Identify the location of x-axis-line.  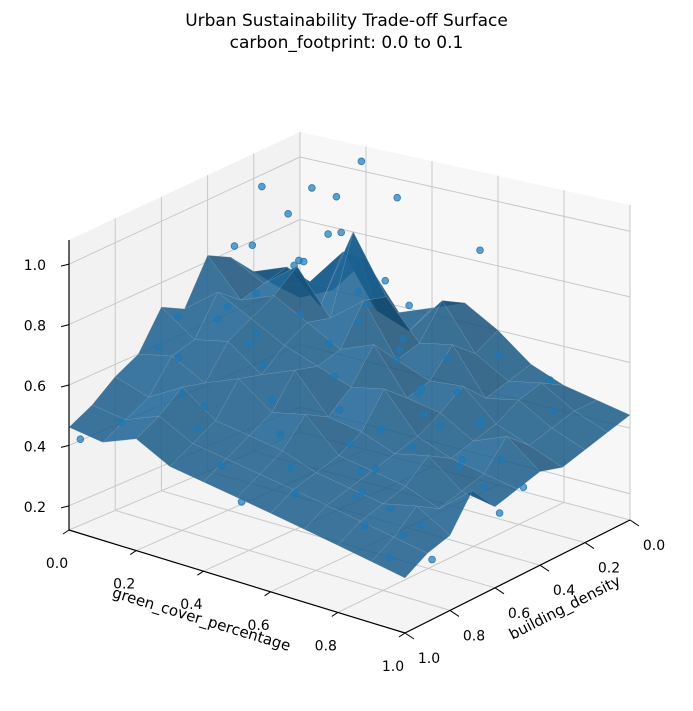
(237, 581).